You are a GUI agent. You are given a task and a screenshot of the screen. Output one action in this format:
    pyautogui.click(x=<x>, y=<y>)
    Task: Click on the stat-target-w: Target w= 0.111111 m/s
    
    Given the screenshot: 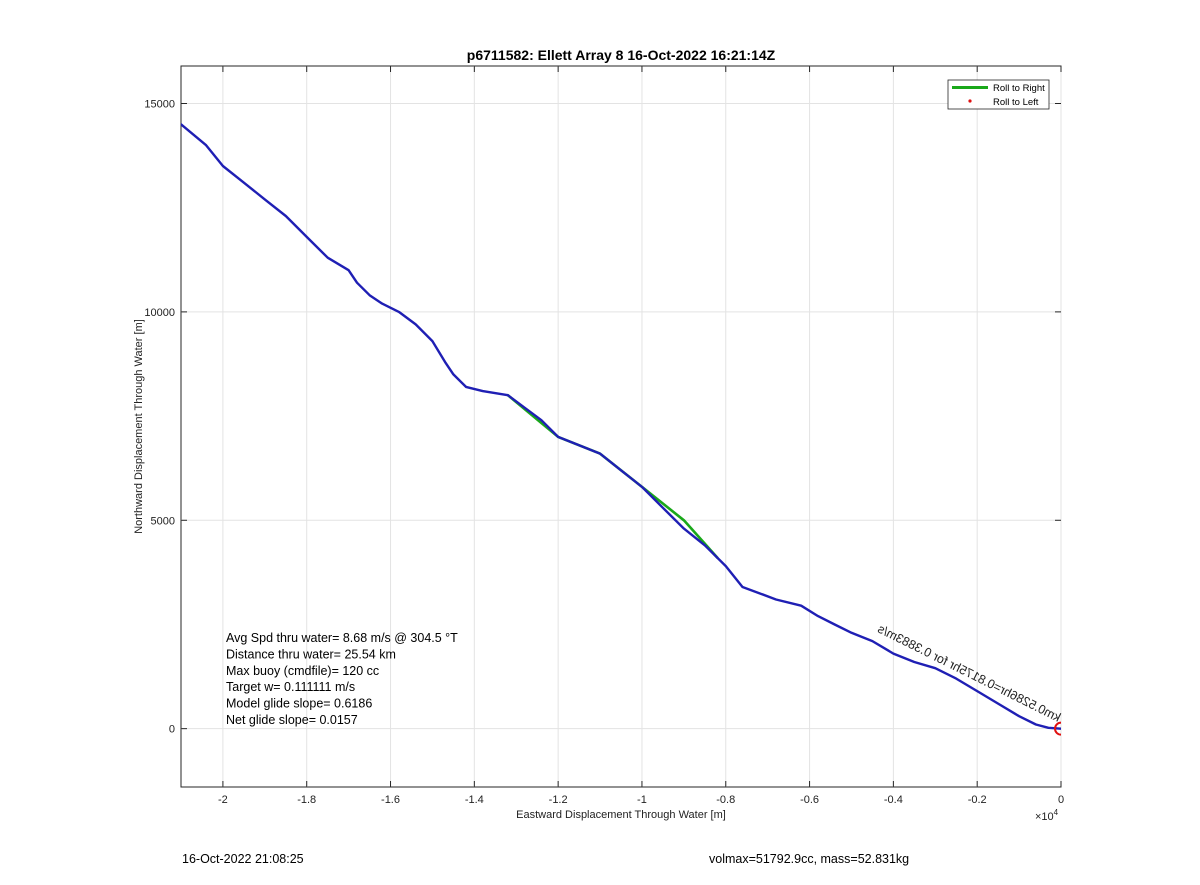 What is the action you would take?
    pyautogui.click(x=290, y=687)
    